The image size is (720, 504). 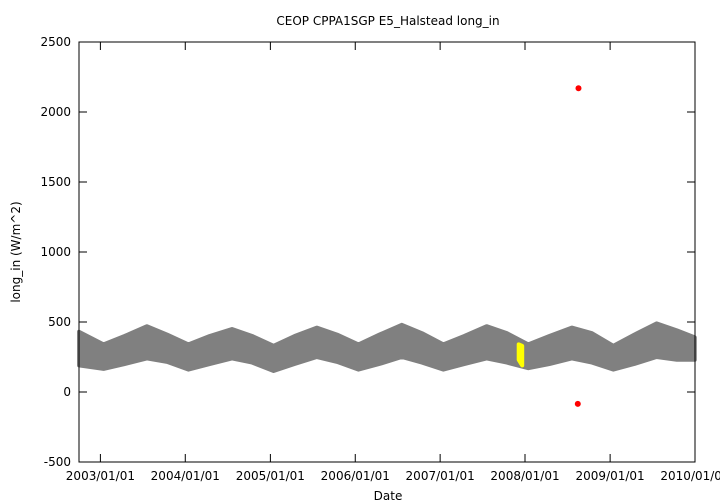 What do you see at coordinates (440, 476) in the screenshot?
I see `x-tick-label: 2007/01/01` at bounding box center [440, 476].